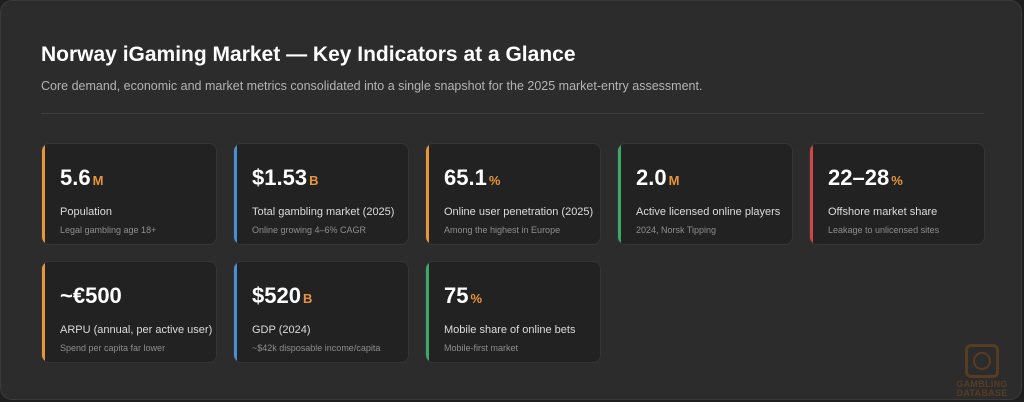 This screenshot has width=1024, height=402. What do you see at coordinates (884, 230) in the screenshot?
I see `kpi-note: Leakage to unlicensed sites` at bounding box center [884, 230].